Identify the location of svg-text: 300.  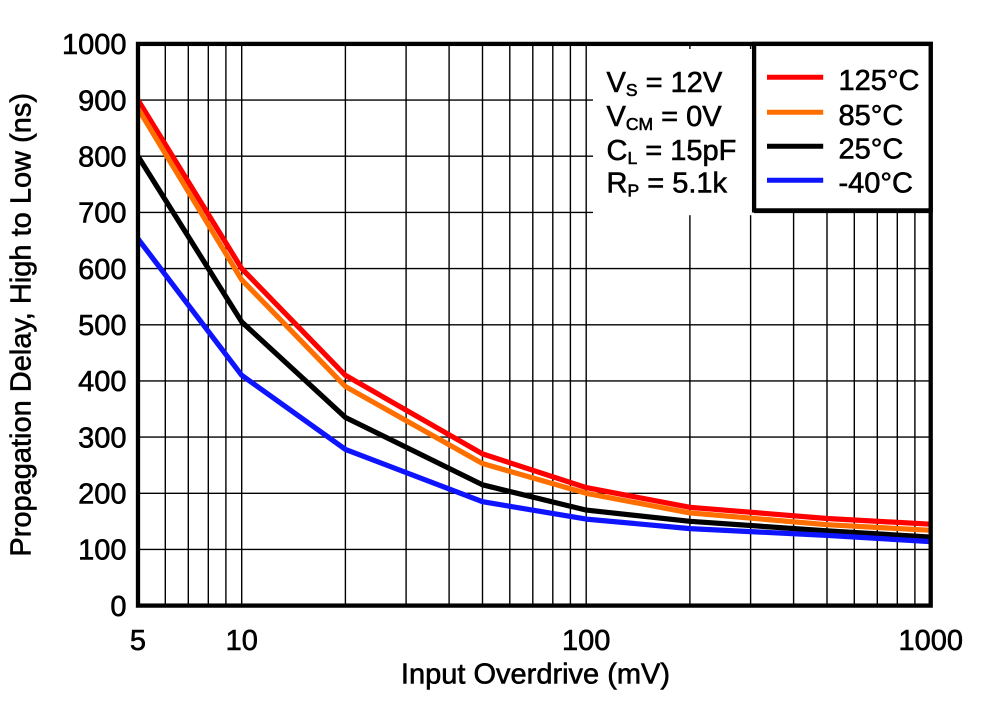
(102, 438).